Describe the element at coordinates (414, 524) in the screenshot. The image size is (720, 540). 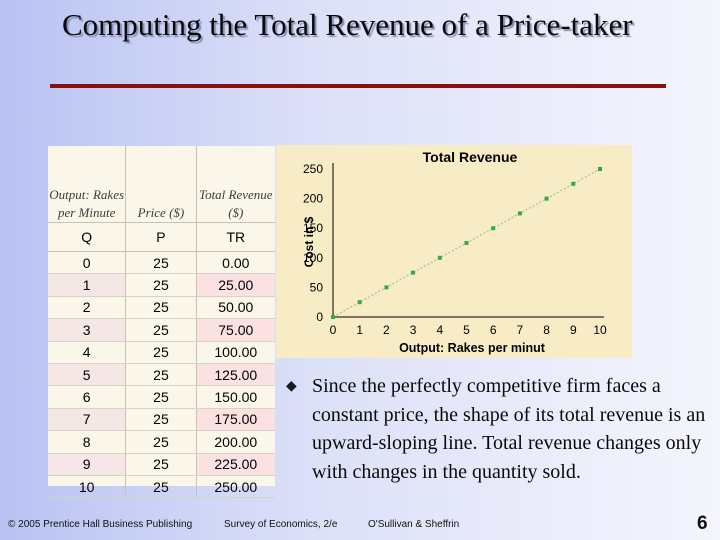
I see `footer-authors: O'Sullivan & Sheffrin` at that location.